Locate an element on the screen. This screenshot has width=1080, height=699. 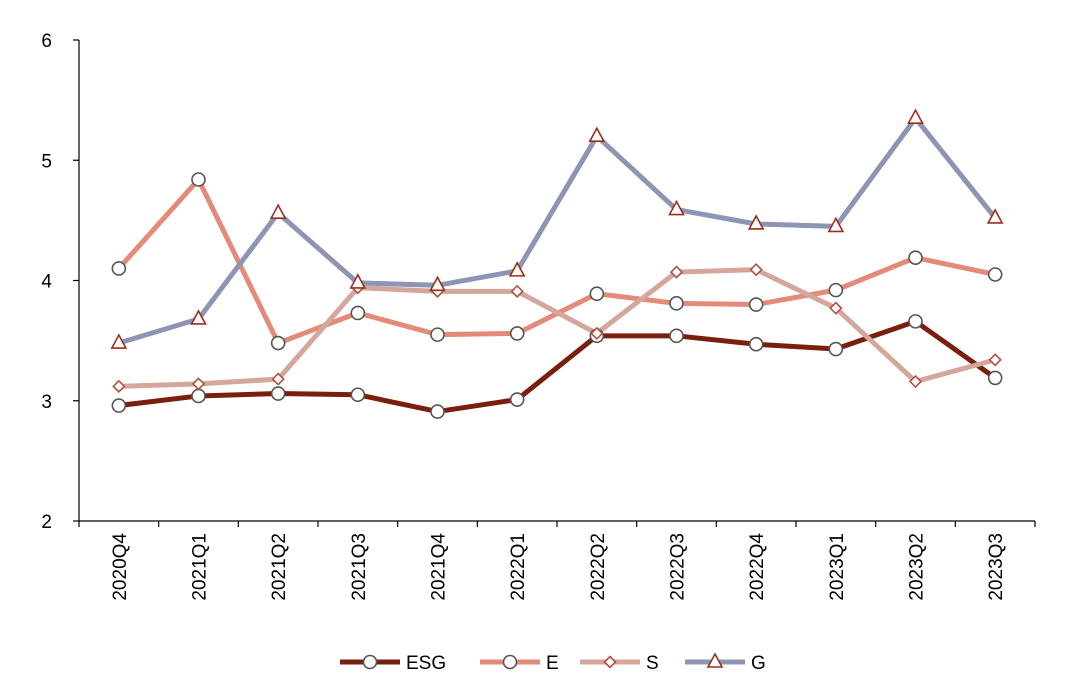
legend-item-esg: ESG is located at coordinates (393, 663).